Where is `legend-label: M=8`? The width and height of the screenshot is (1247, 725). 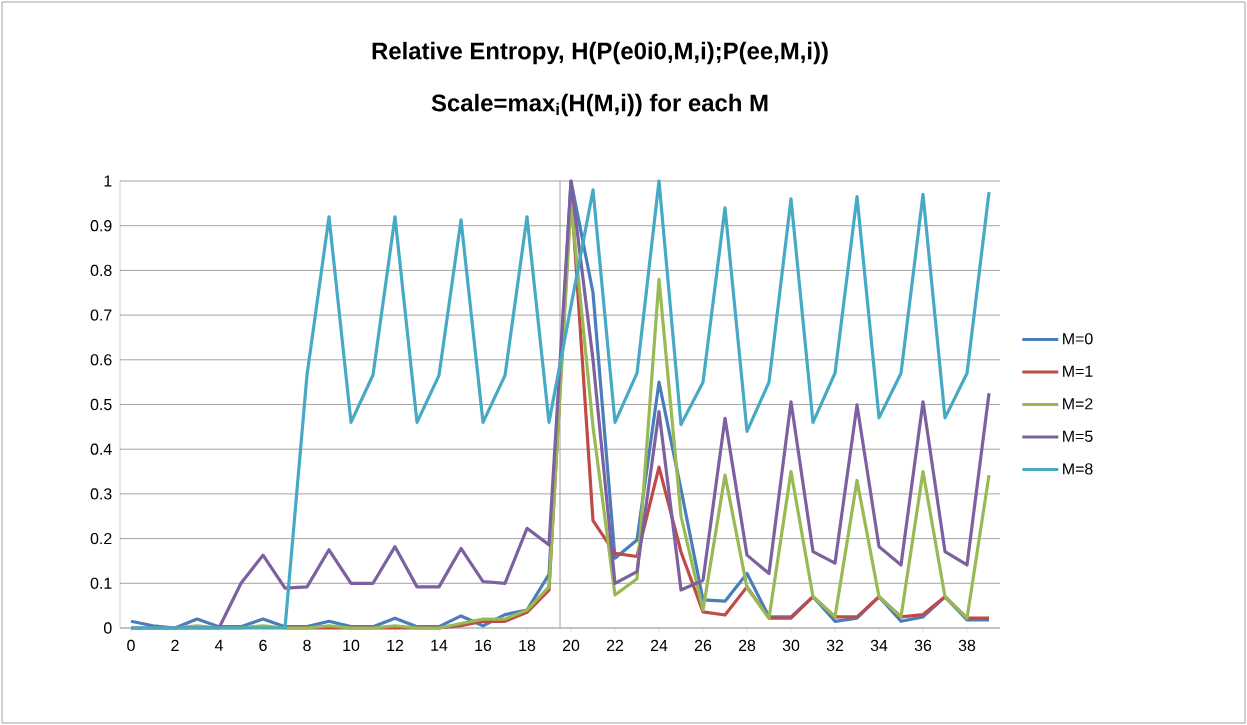
legend-label: M=8 is located at coordinates (1078, 469).